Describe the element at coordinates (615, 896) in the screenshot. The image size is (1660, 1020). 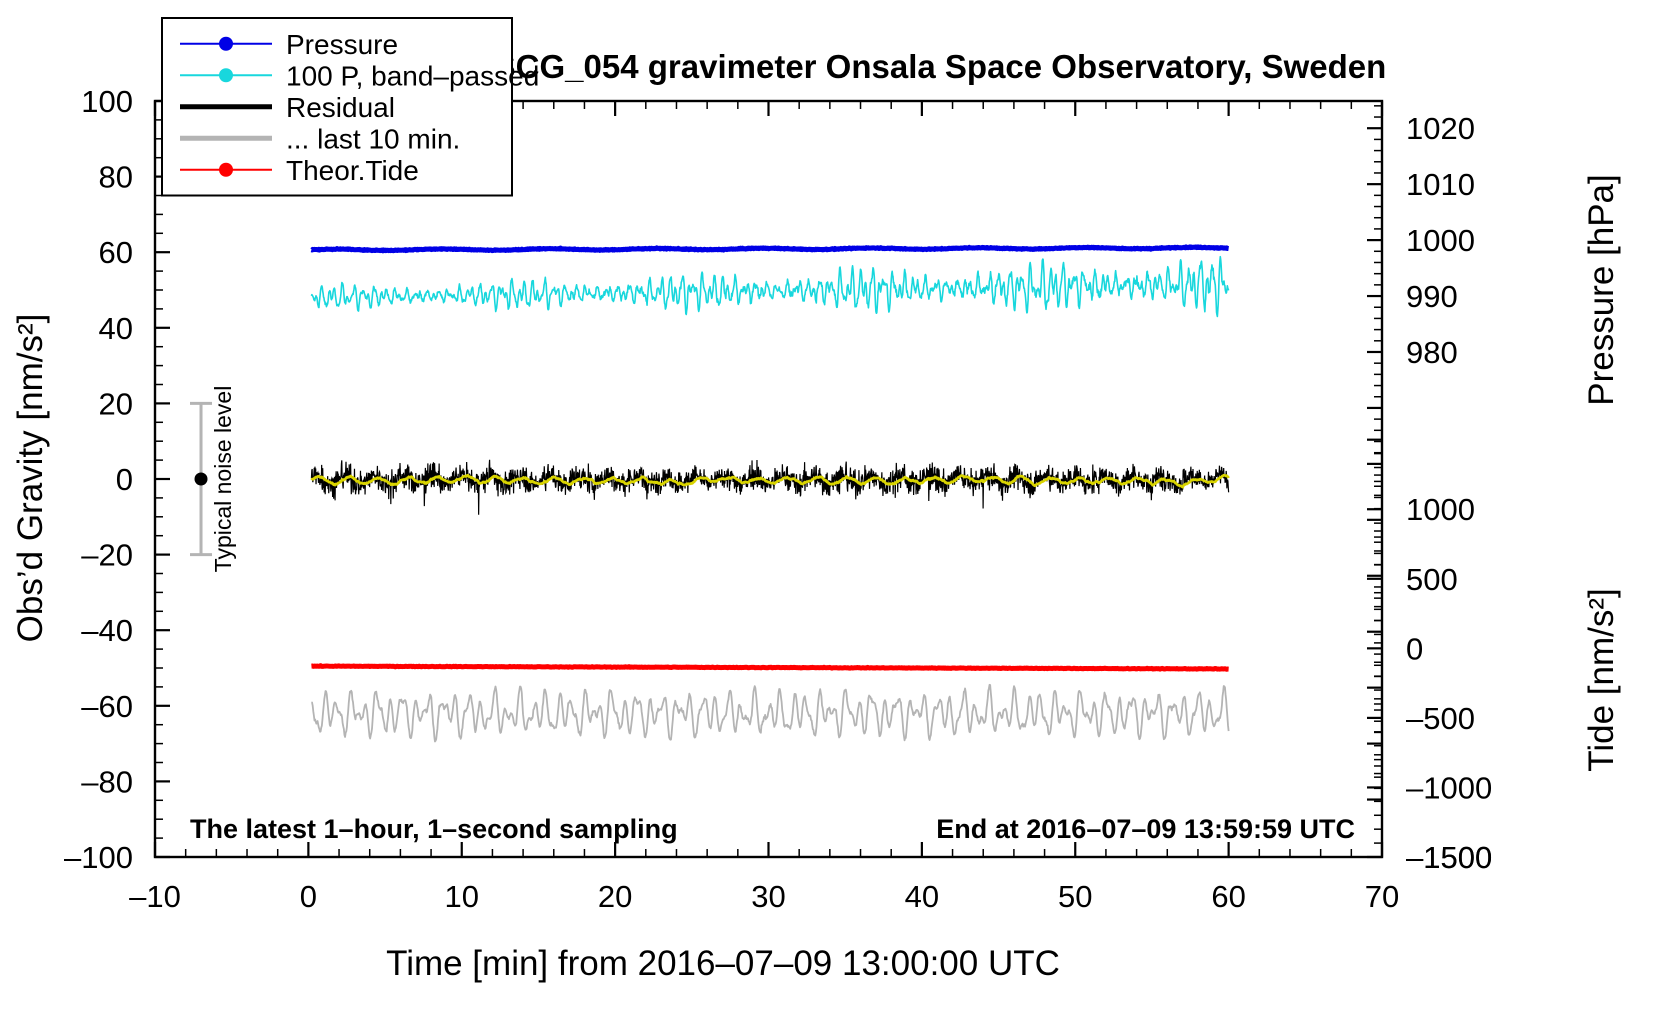
I see `x-tick-label: 20` at that location.